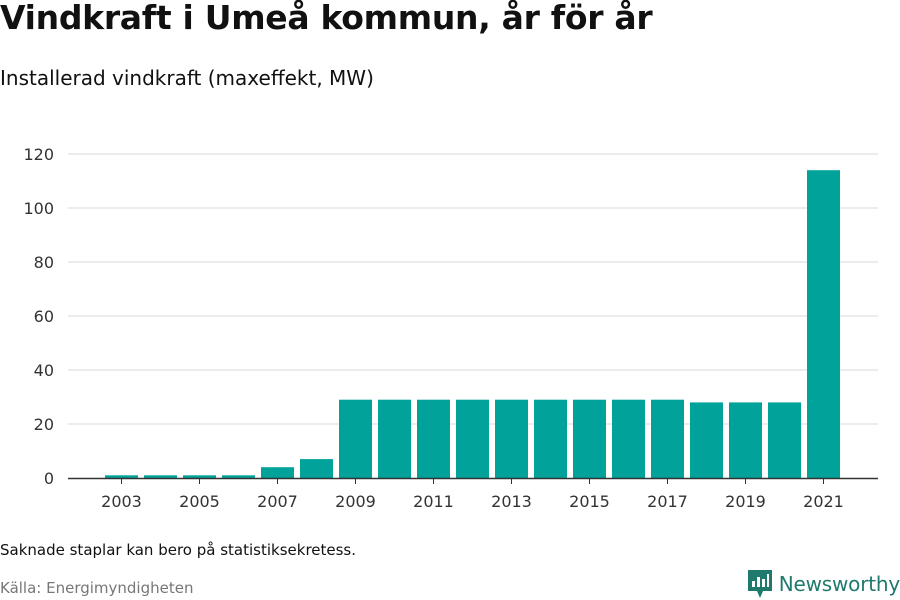 Image resolution: width=900 pixels, height=600 pixels. Describe the element at coordinates (472, 438) in the screenshot. I see `bar-2012` at that location.